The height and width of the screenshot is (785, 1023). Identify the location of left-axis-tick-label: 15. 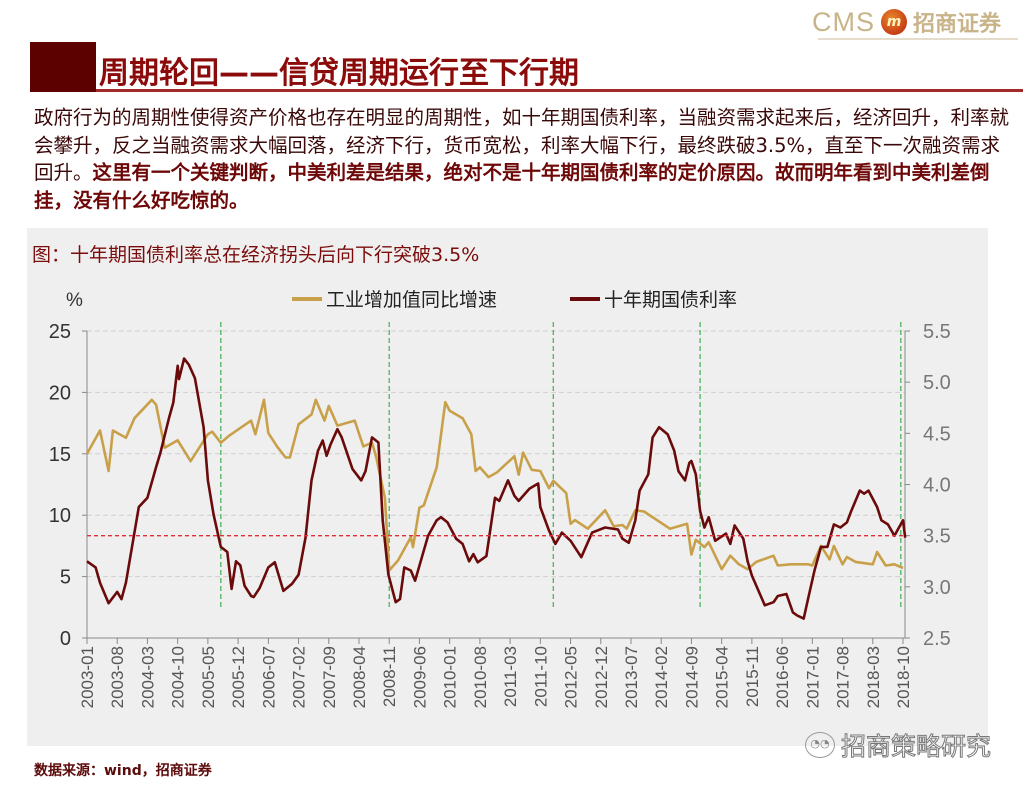
(60, 455).